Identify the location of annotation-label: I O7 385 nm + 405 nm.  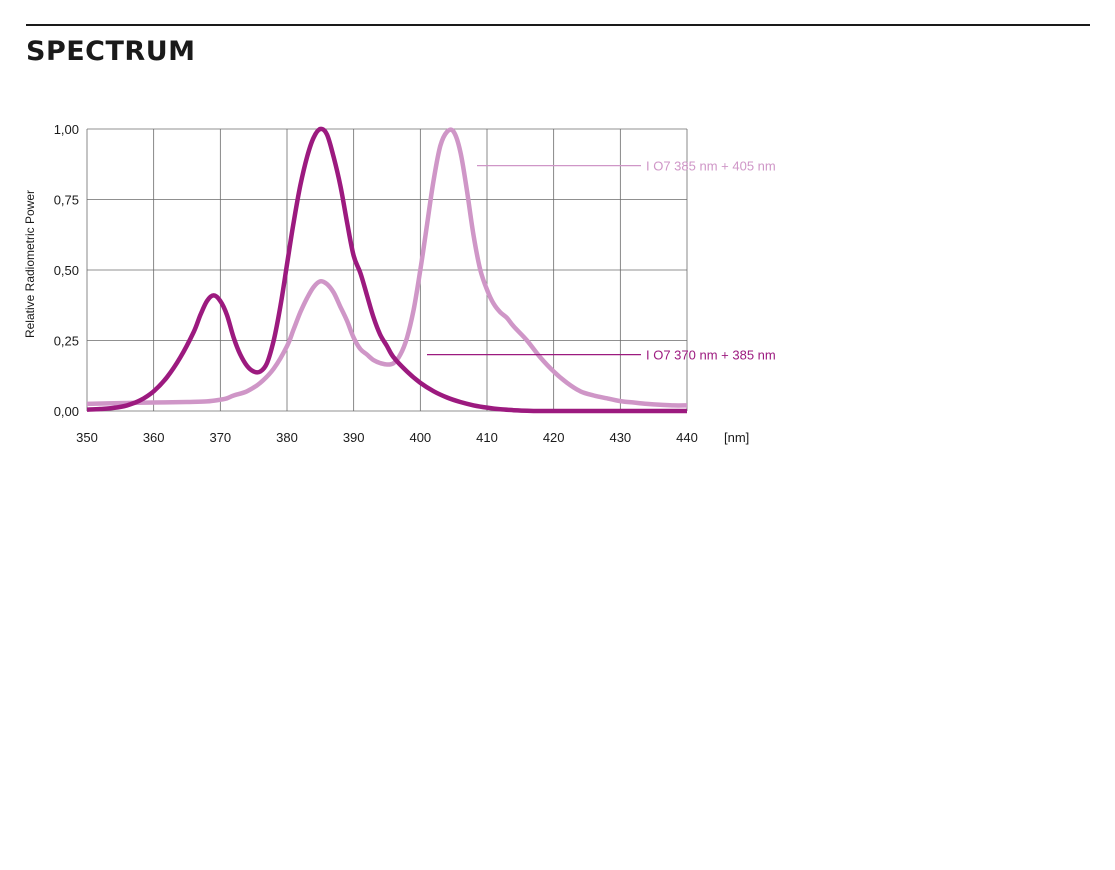
(711, 166).